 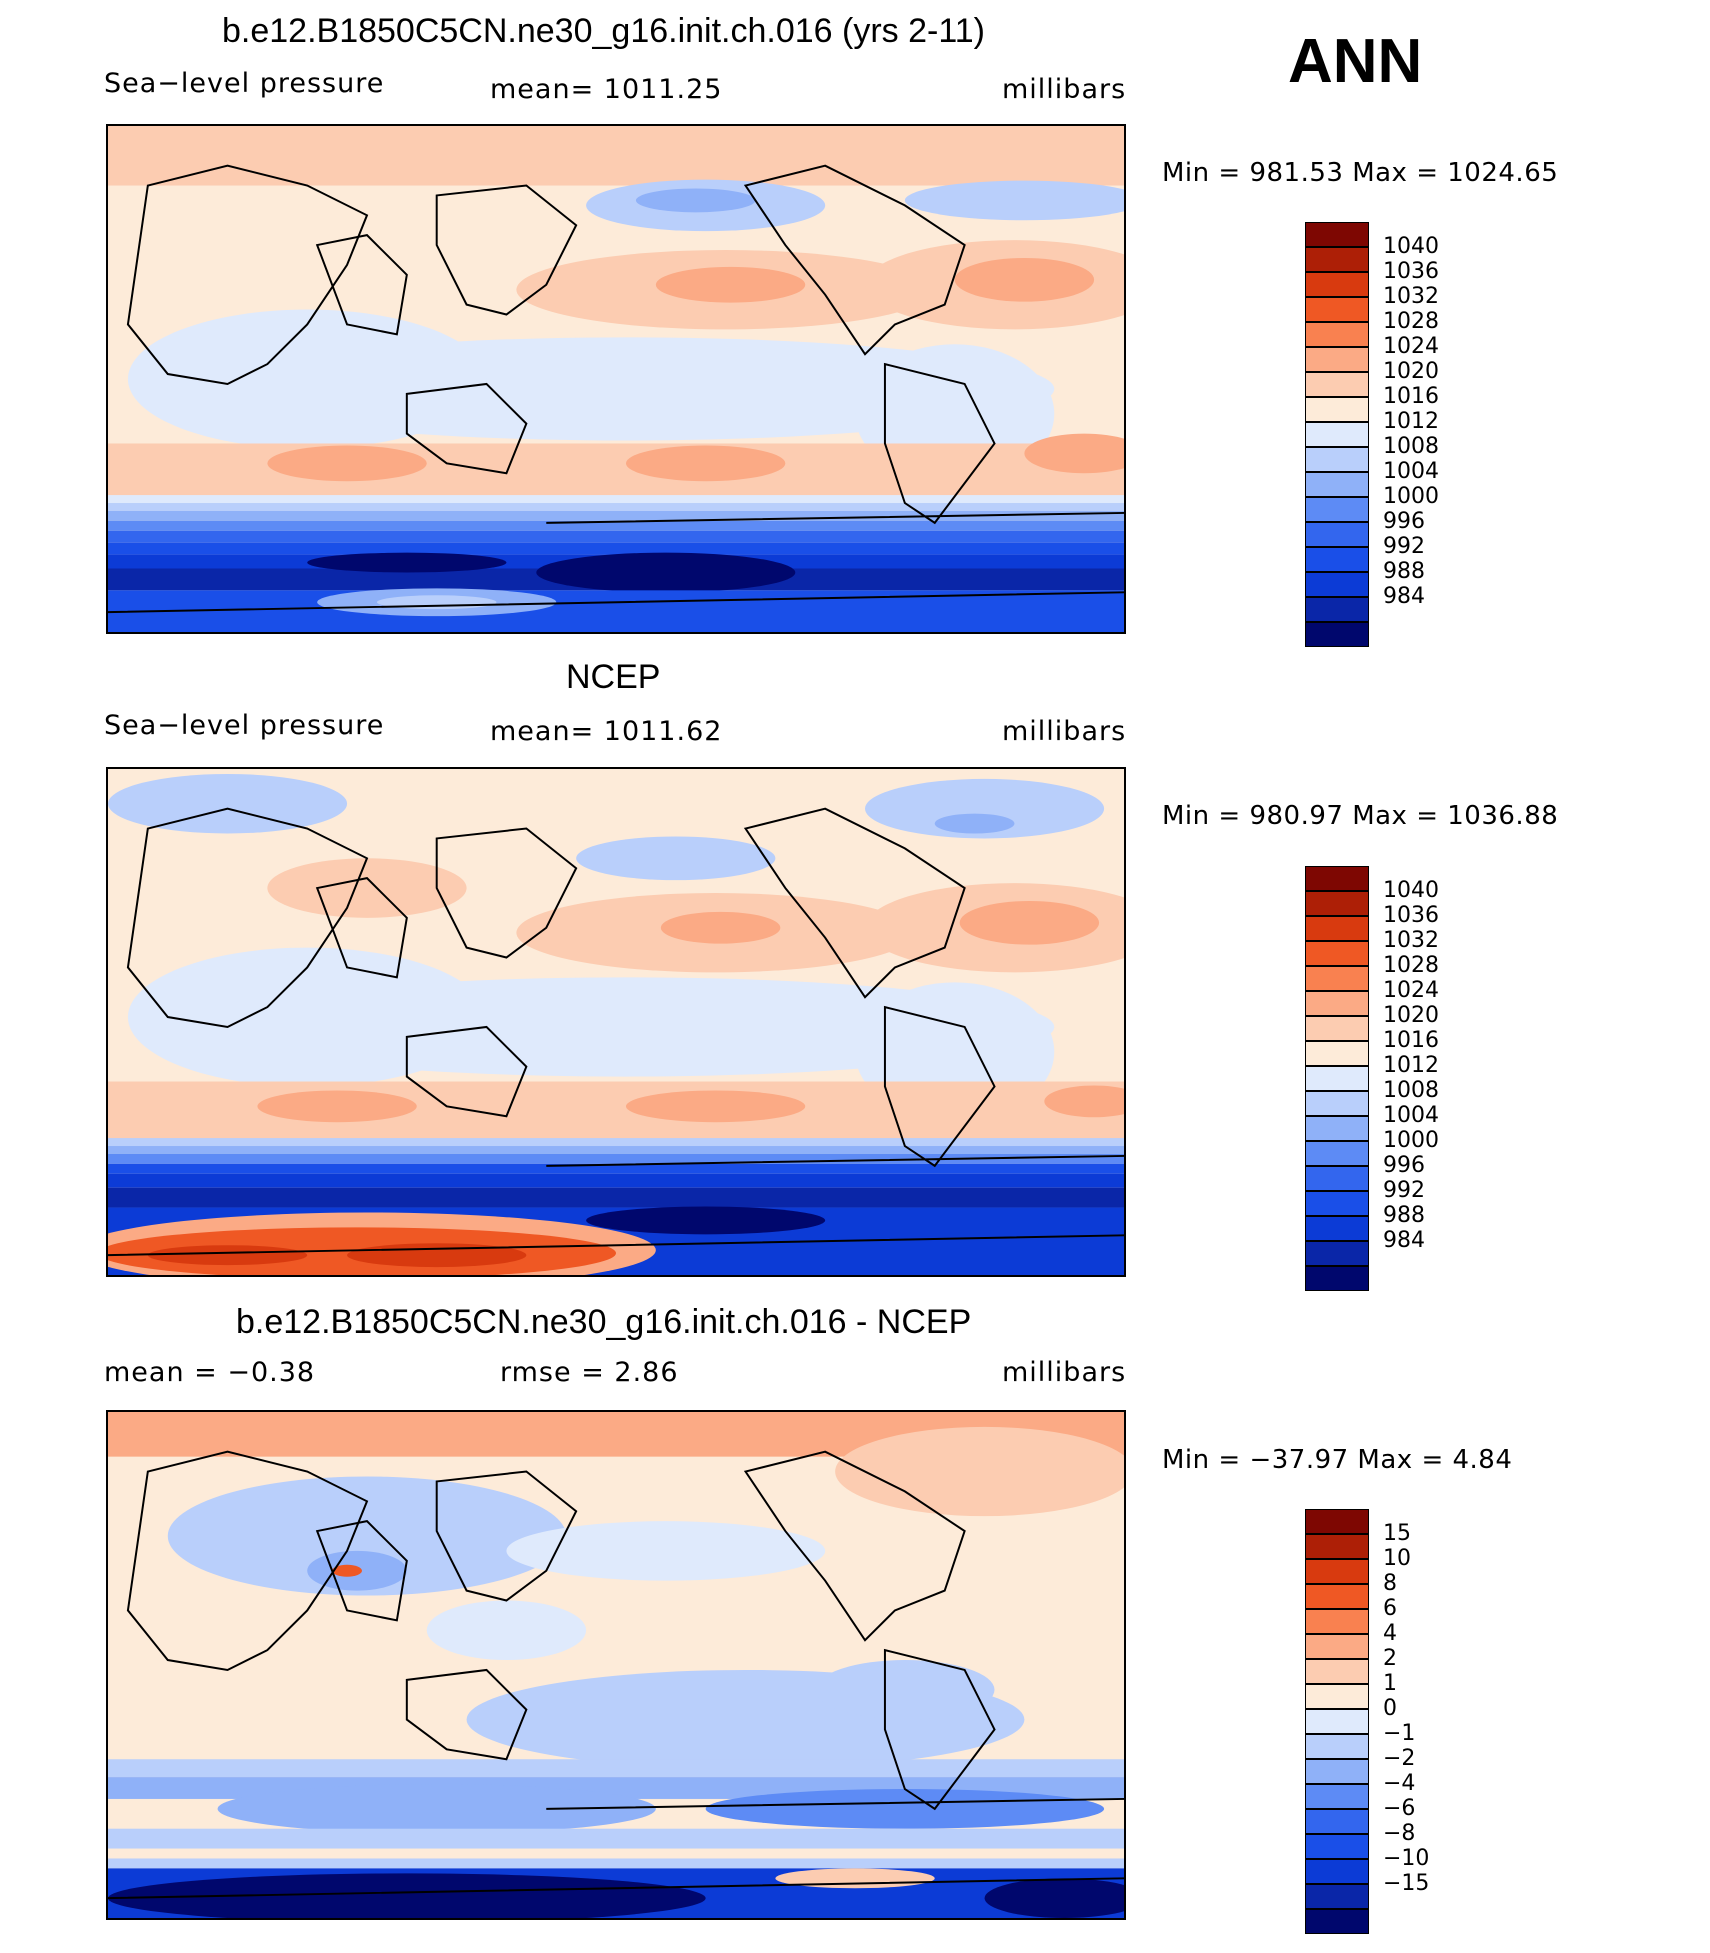 What do you see at coordinates (1406, 1858) in the screenshot?
I see `colorbar-level-label: −10` at bounding box center [1406, 1858].